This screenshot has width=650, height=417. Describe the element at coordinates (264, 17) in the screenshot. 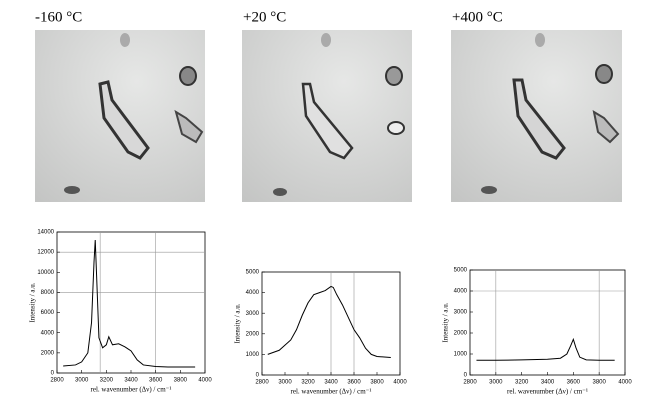

I see `panel-title: +20 °C` at that location.